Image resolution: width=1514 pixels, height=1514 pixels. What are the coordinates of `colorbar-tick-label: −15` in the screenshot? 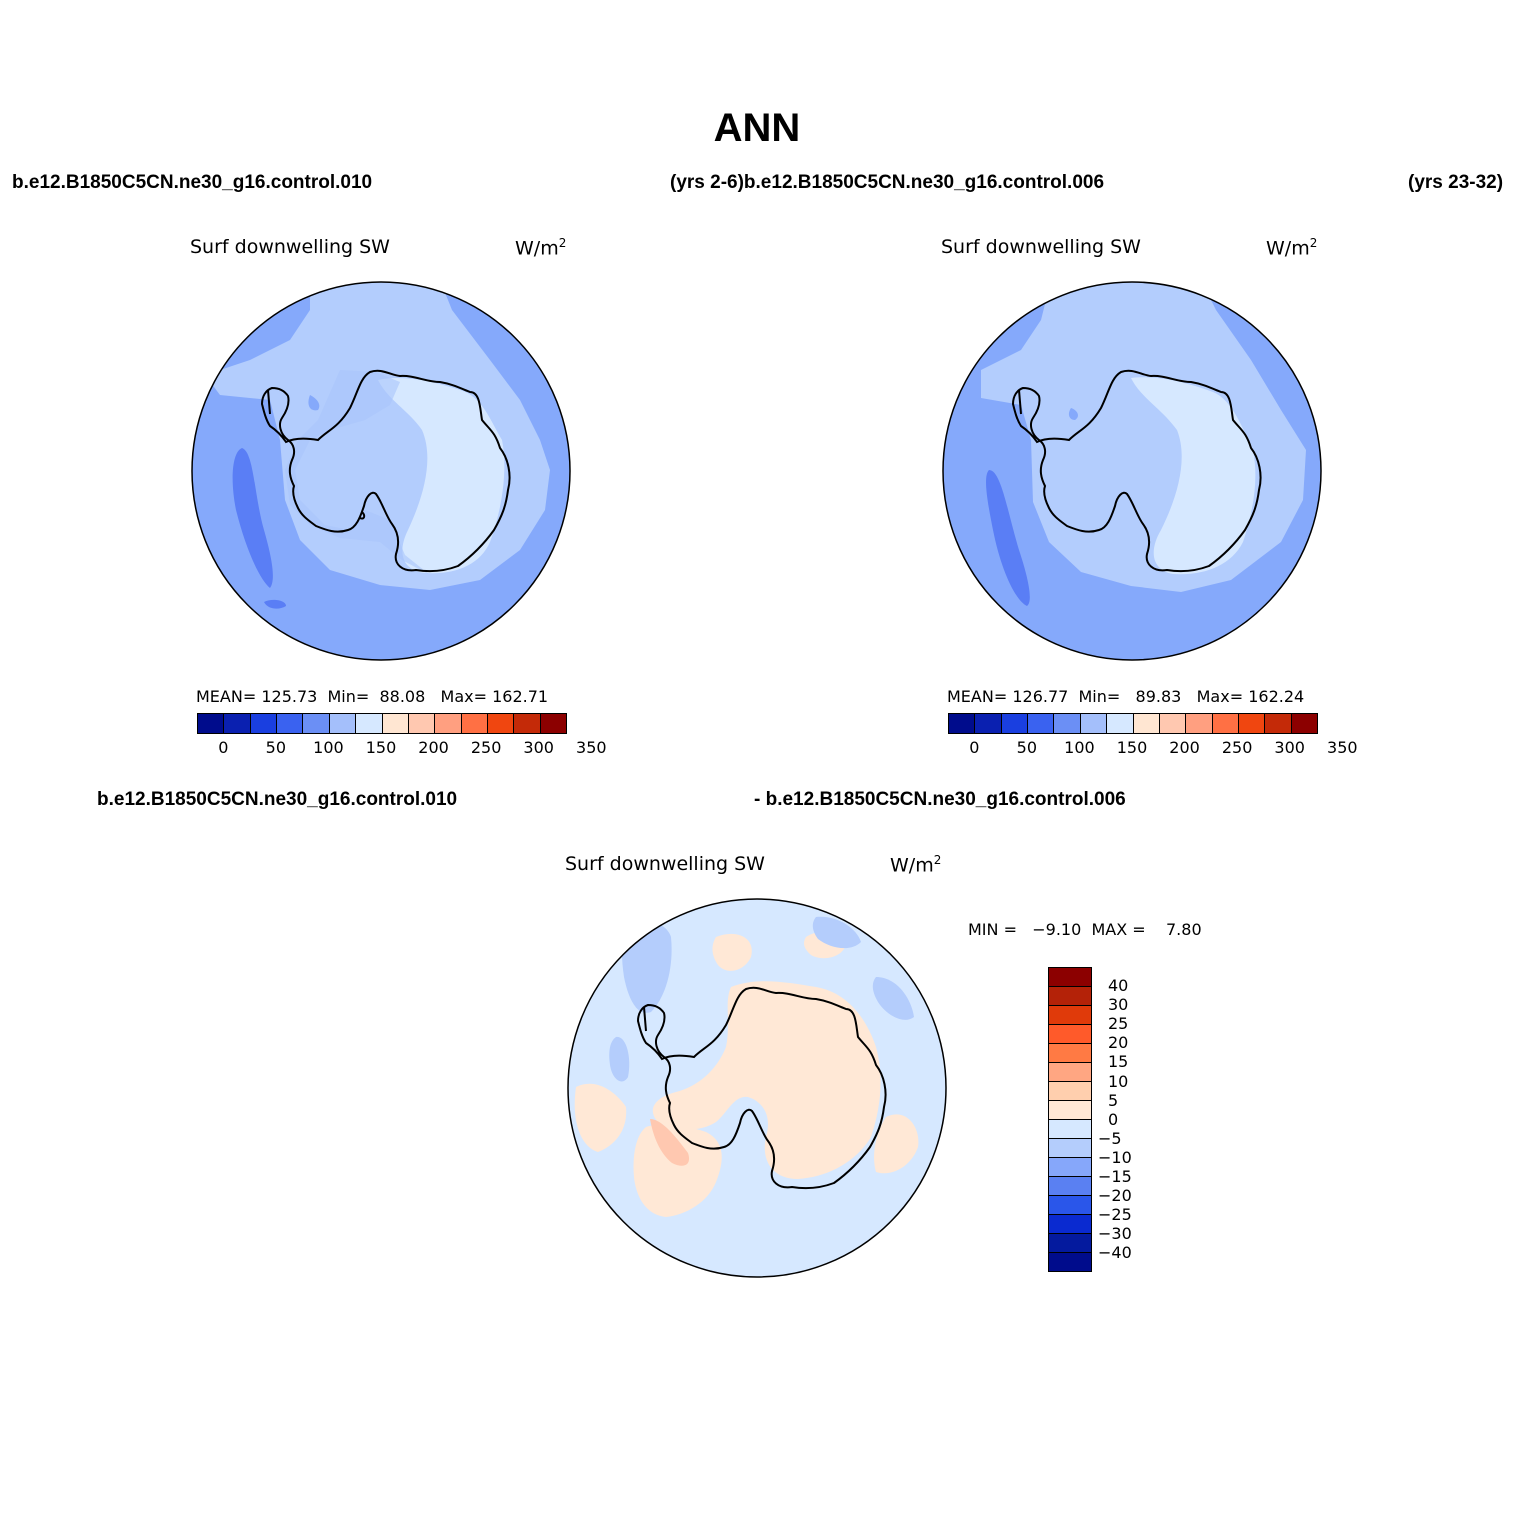 It's located at (1115, 1176).